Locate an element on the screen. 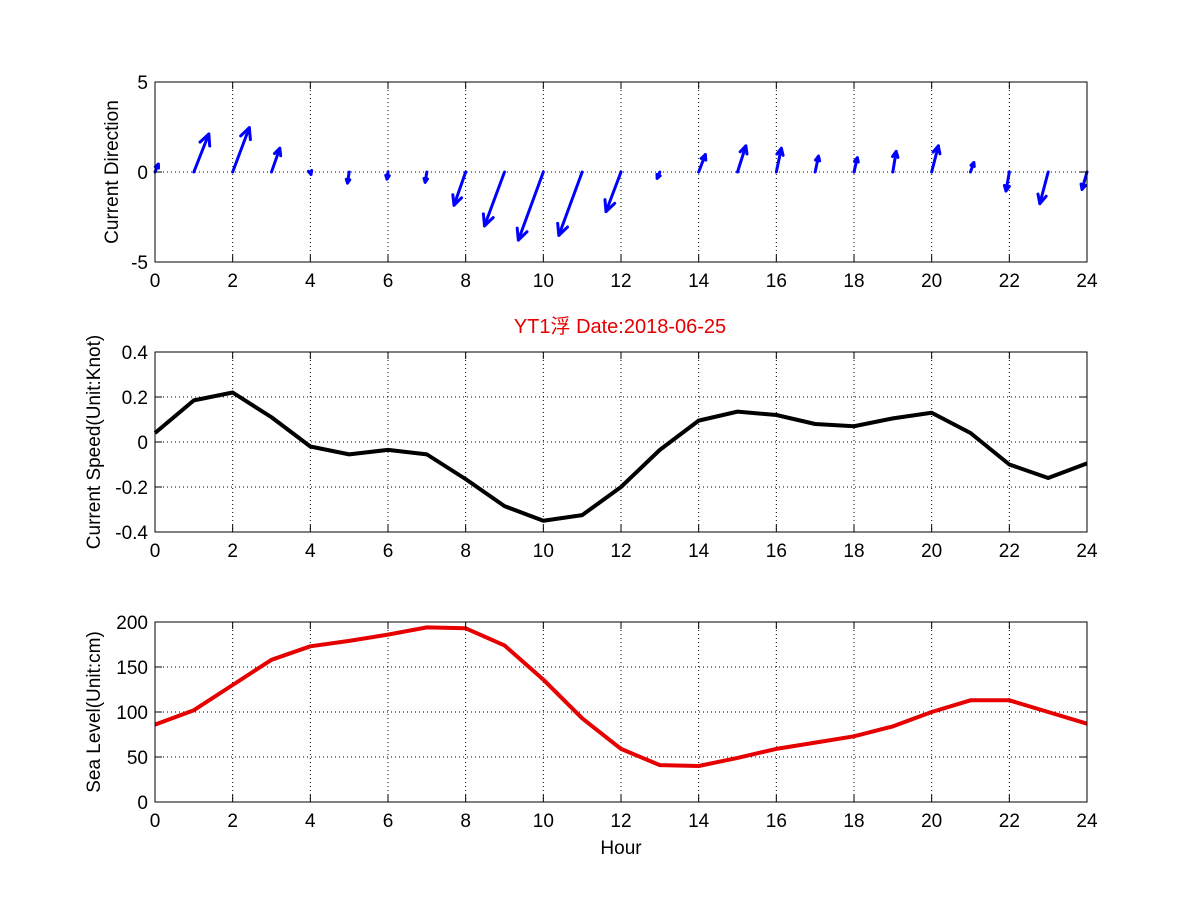 The width and height of the screenshot is (1201, 901). y-tick-label: -0.4 is located at coordinates (131, 533).